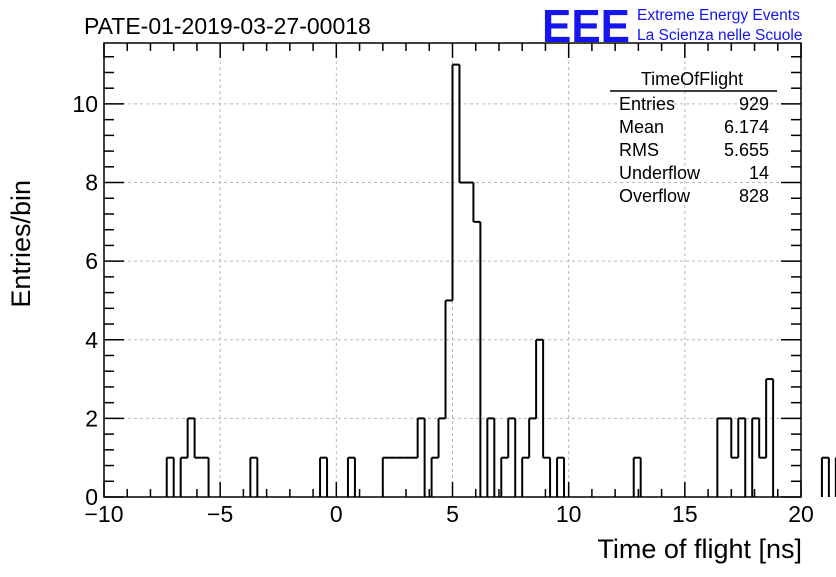  I want to click on stats-rms-value: 5.655, so click(746, 150).